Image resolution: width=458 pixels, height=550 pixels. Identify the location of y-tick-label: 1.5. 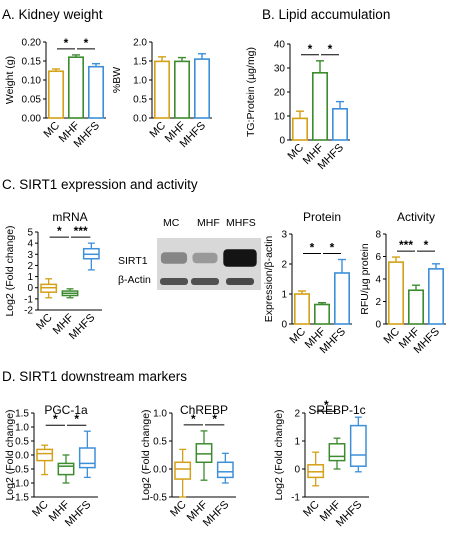
(140, 62).